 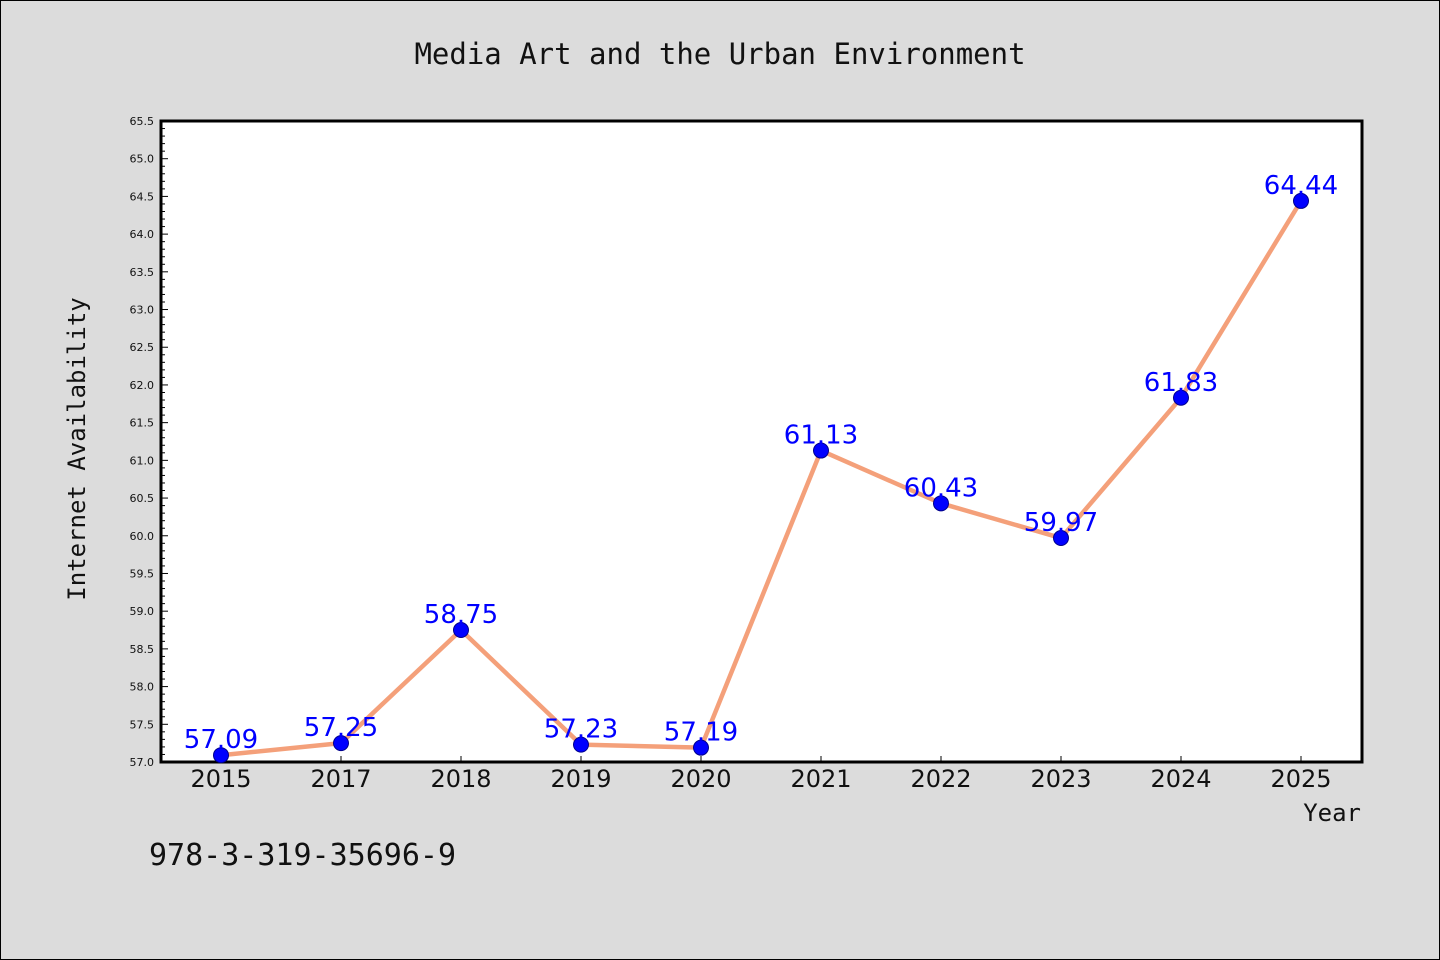 I want to click on data-label: 61.83, so click(x=1181, y=383).